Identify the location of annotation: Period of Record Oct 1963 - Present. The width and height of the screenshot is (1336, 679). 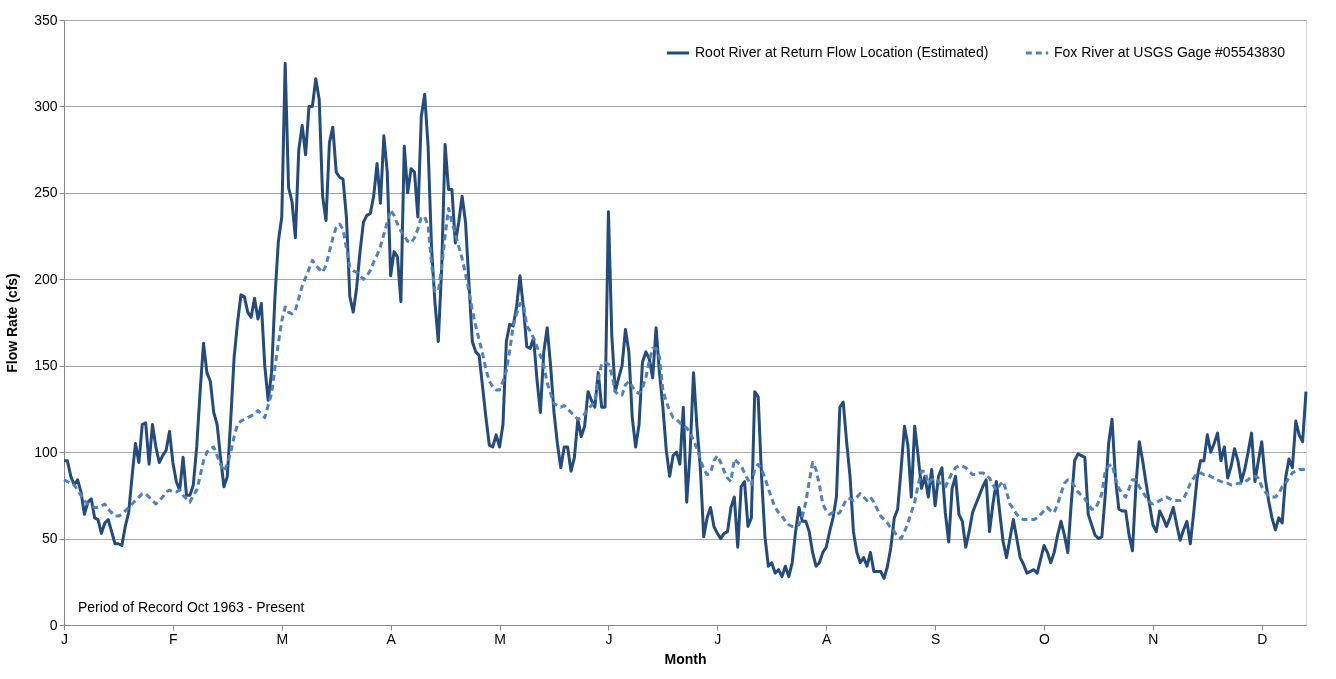
(191, 607).